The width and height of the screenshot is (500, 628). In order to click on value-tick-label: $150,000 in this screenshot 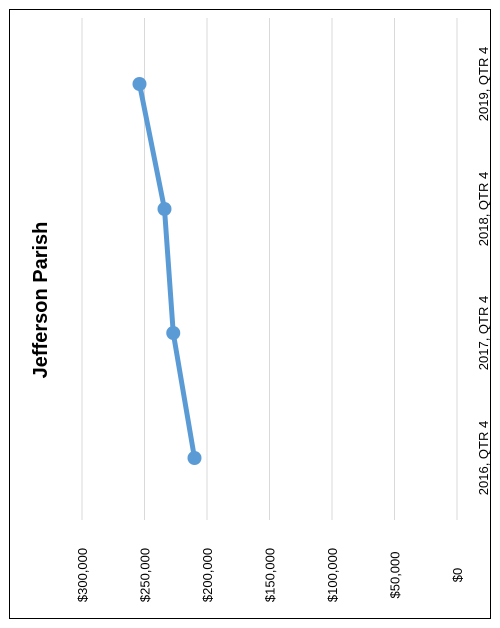, I will do `click(270, 575)`.